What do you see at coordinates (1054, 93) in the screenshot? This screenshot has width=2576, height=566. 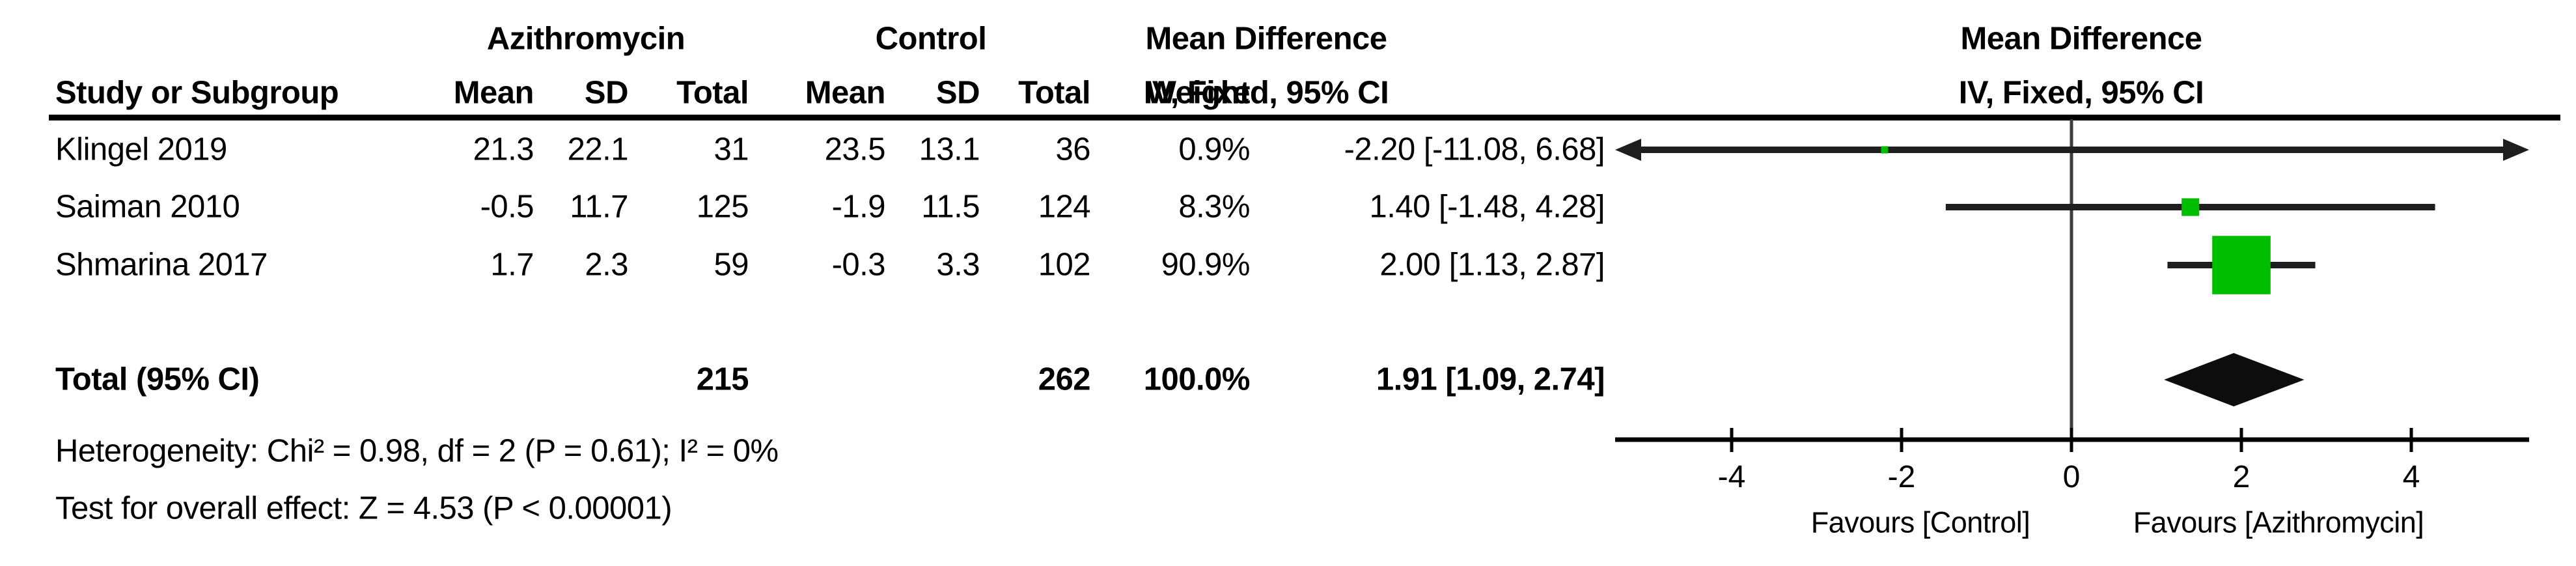 I see `col-header-total2: Total` at bounding box center [1054, 93].